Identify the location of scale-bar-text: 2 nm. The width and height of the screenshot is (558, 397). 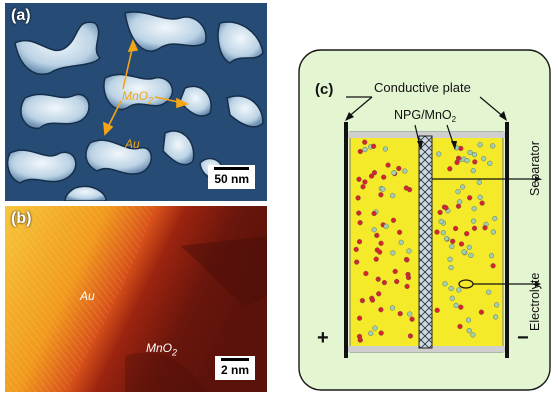
(234, 370).